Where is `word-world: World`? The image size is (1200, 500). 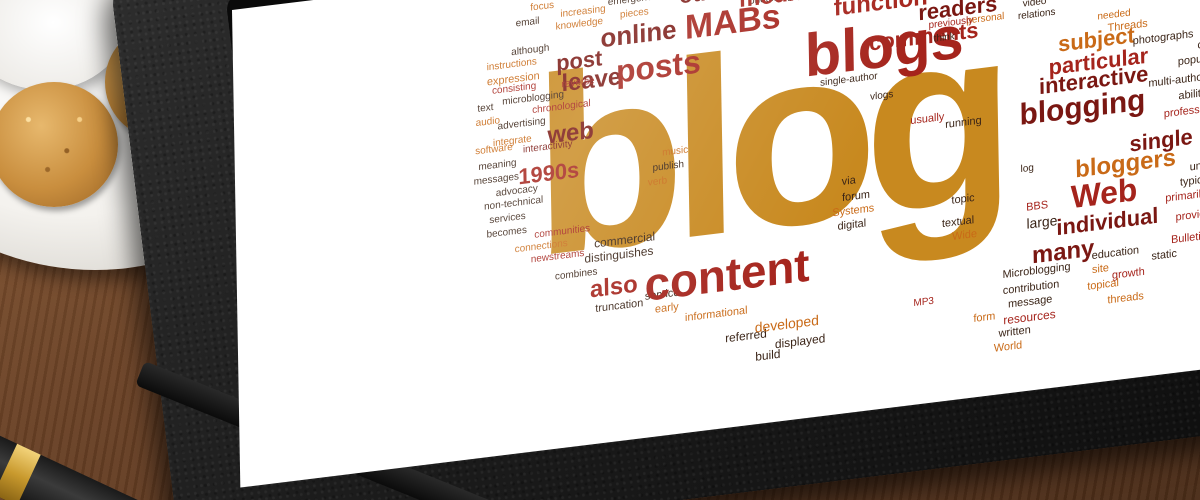
word-world: World is located at coordinates (1008, 347).